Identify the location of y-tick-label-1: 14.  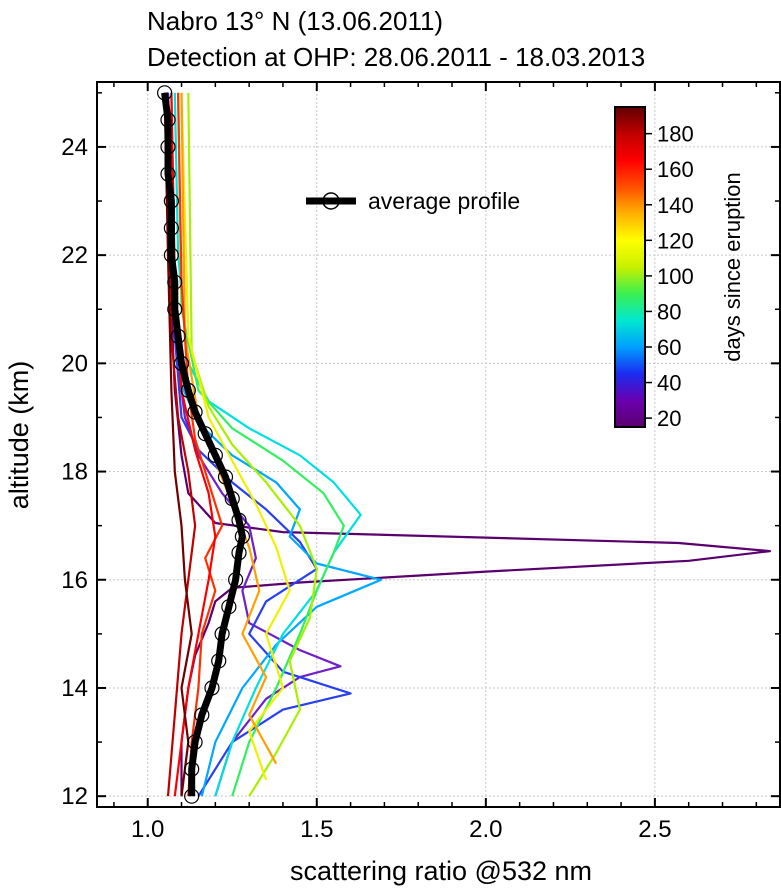
(74, 688).